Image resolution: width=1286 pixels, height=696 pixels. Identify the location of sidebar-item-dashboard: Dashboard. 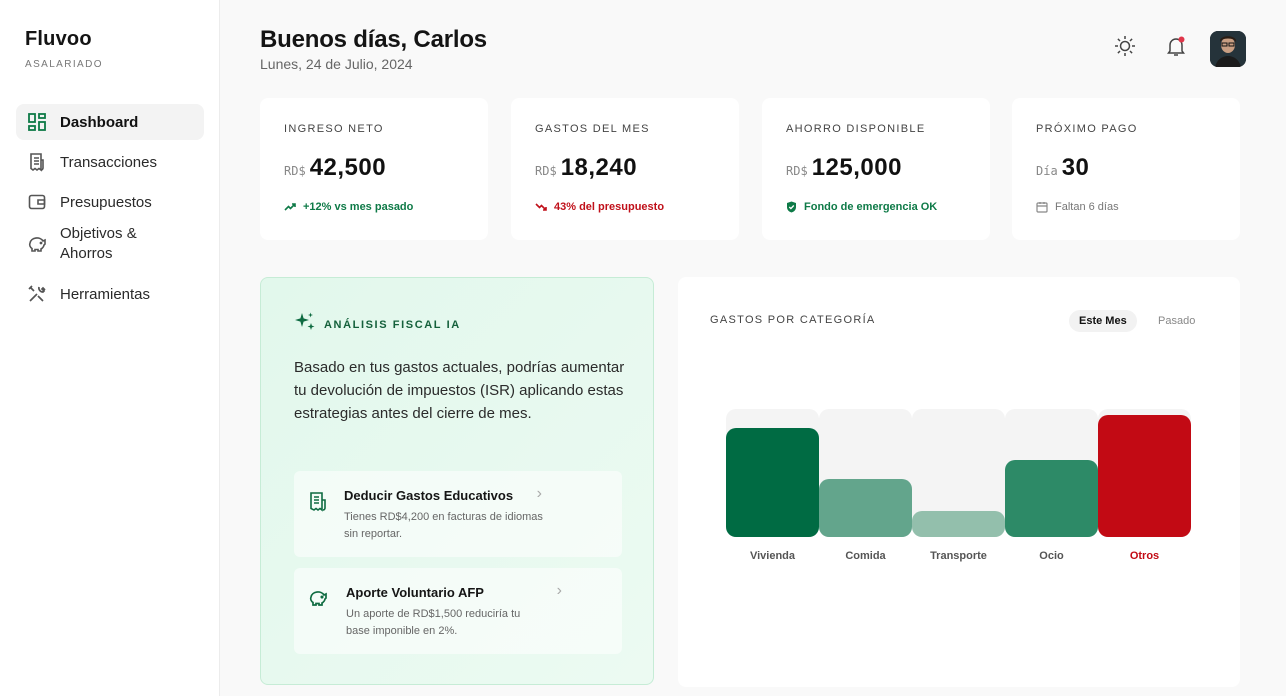
(110, 122).